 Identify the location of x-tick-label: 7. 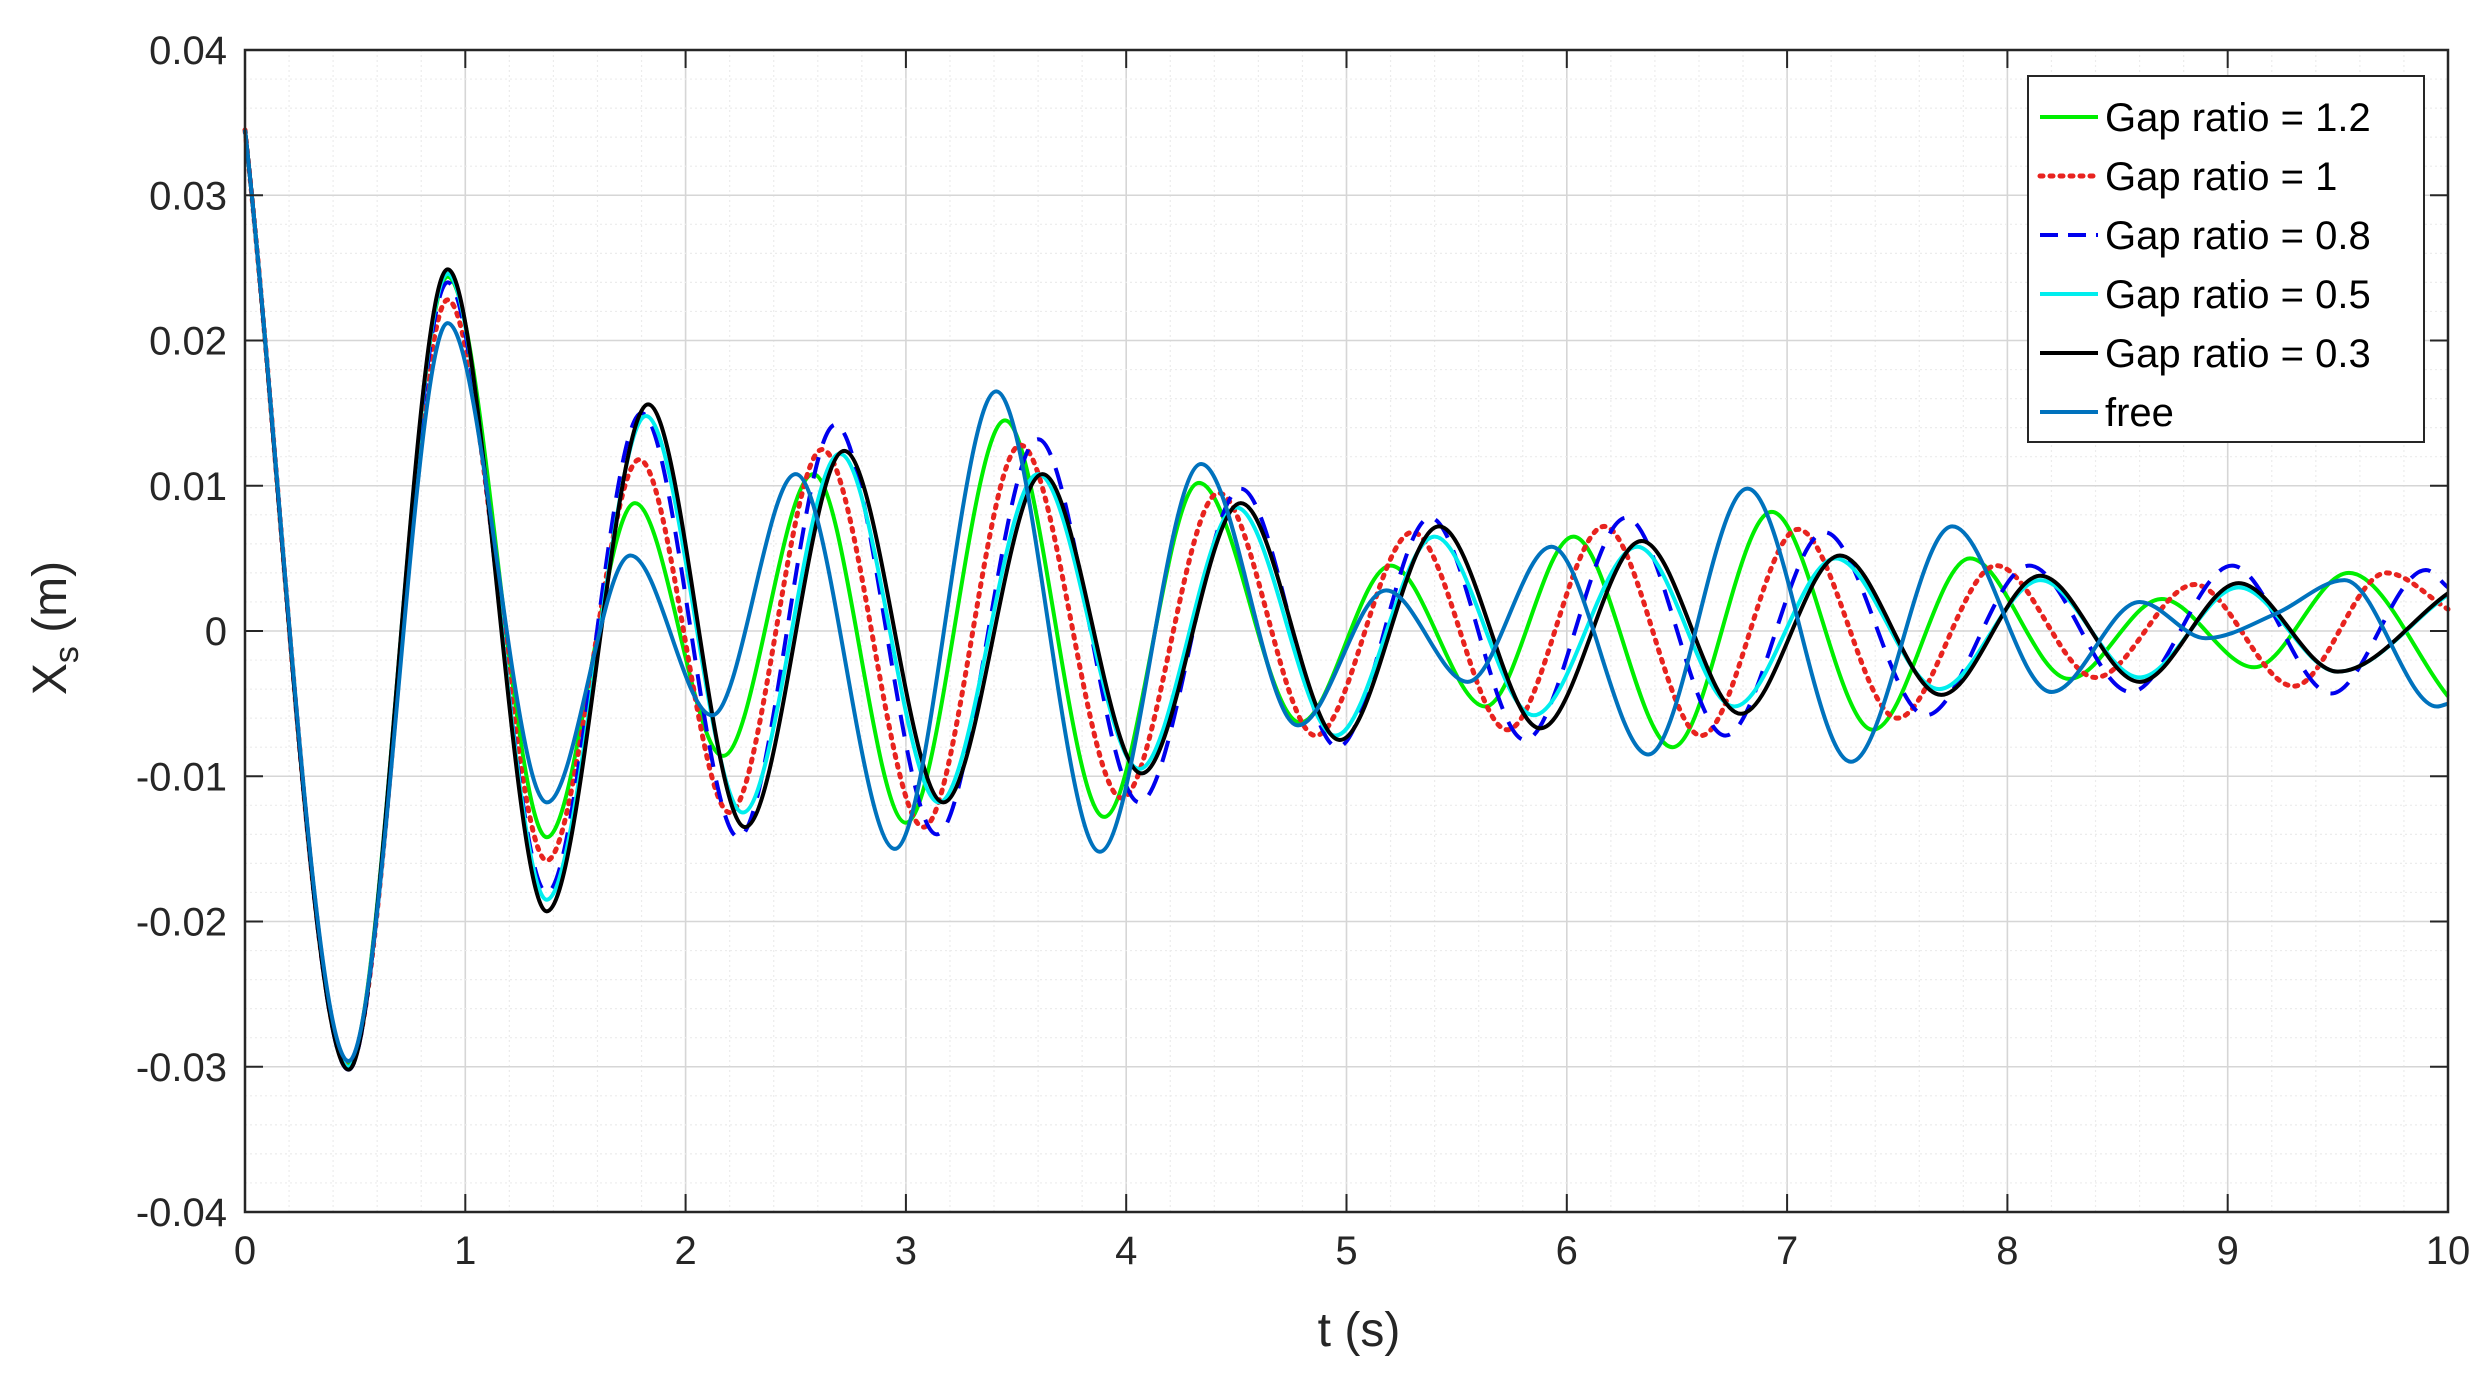
(1787, 1251).